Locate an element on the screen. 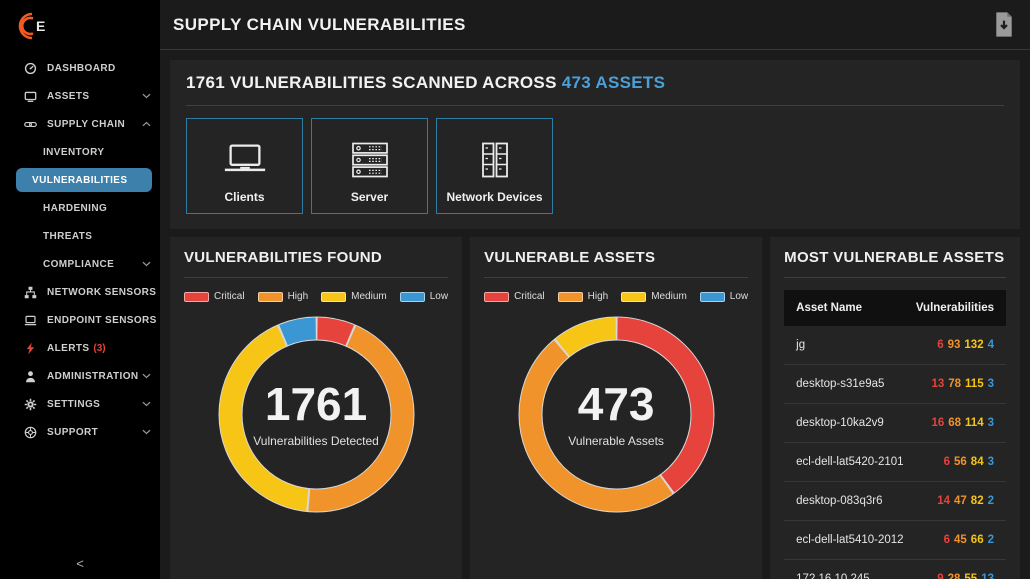 The width and height of the screenshot is (1030, 579). sidebar-item-compliance: COMPLIANCE is located at coordinates (80, 264).